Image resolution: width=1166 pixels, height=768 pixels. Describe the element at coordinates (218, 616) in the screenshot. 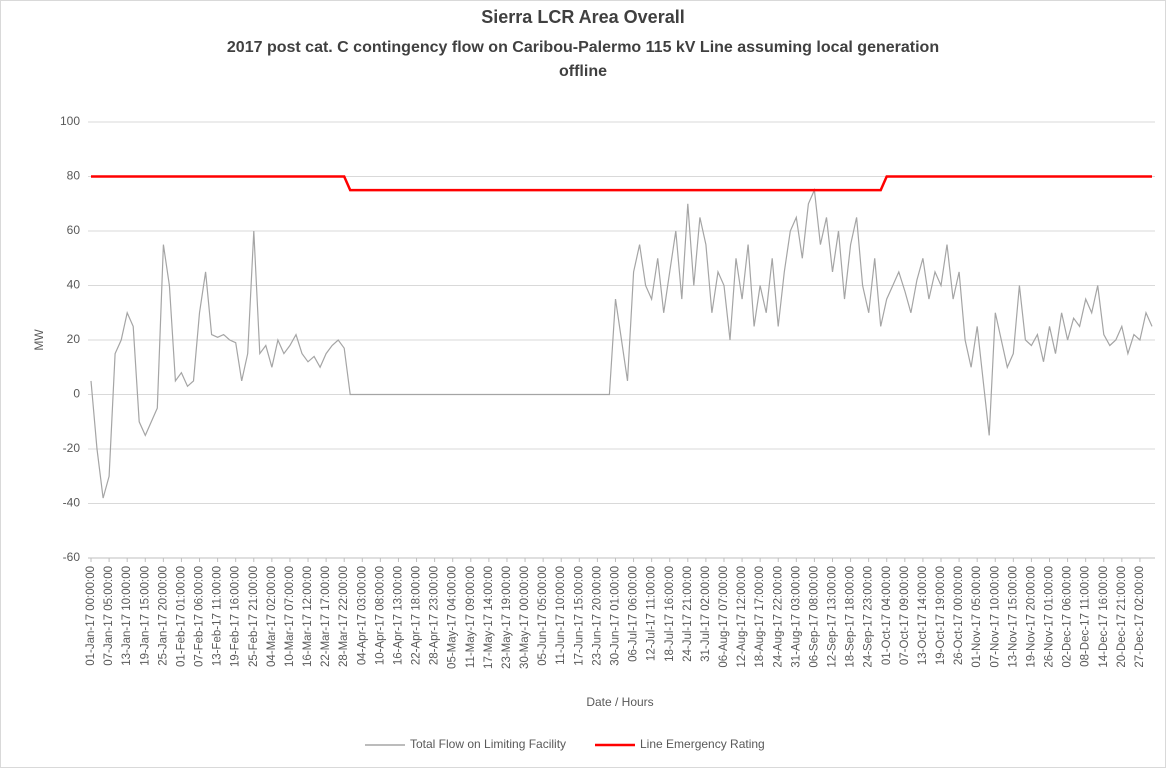

I see `x-tick-label: 13-Feb-17 11:00:00` at that location.